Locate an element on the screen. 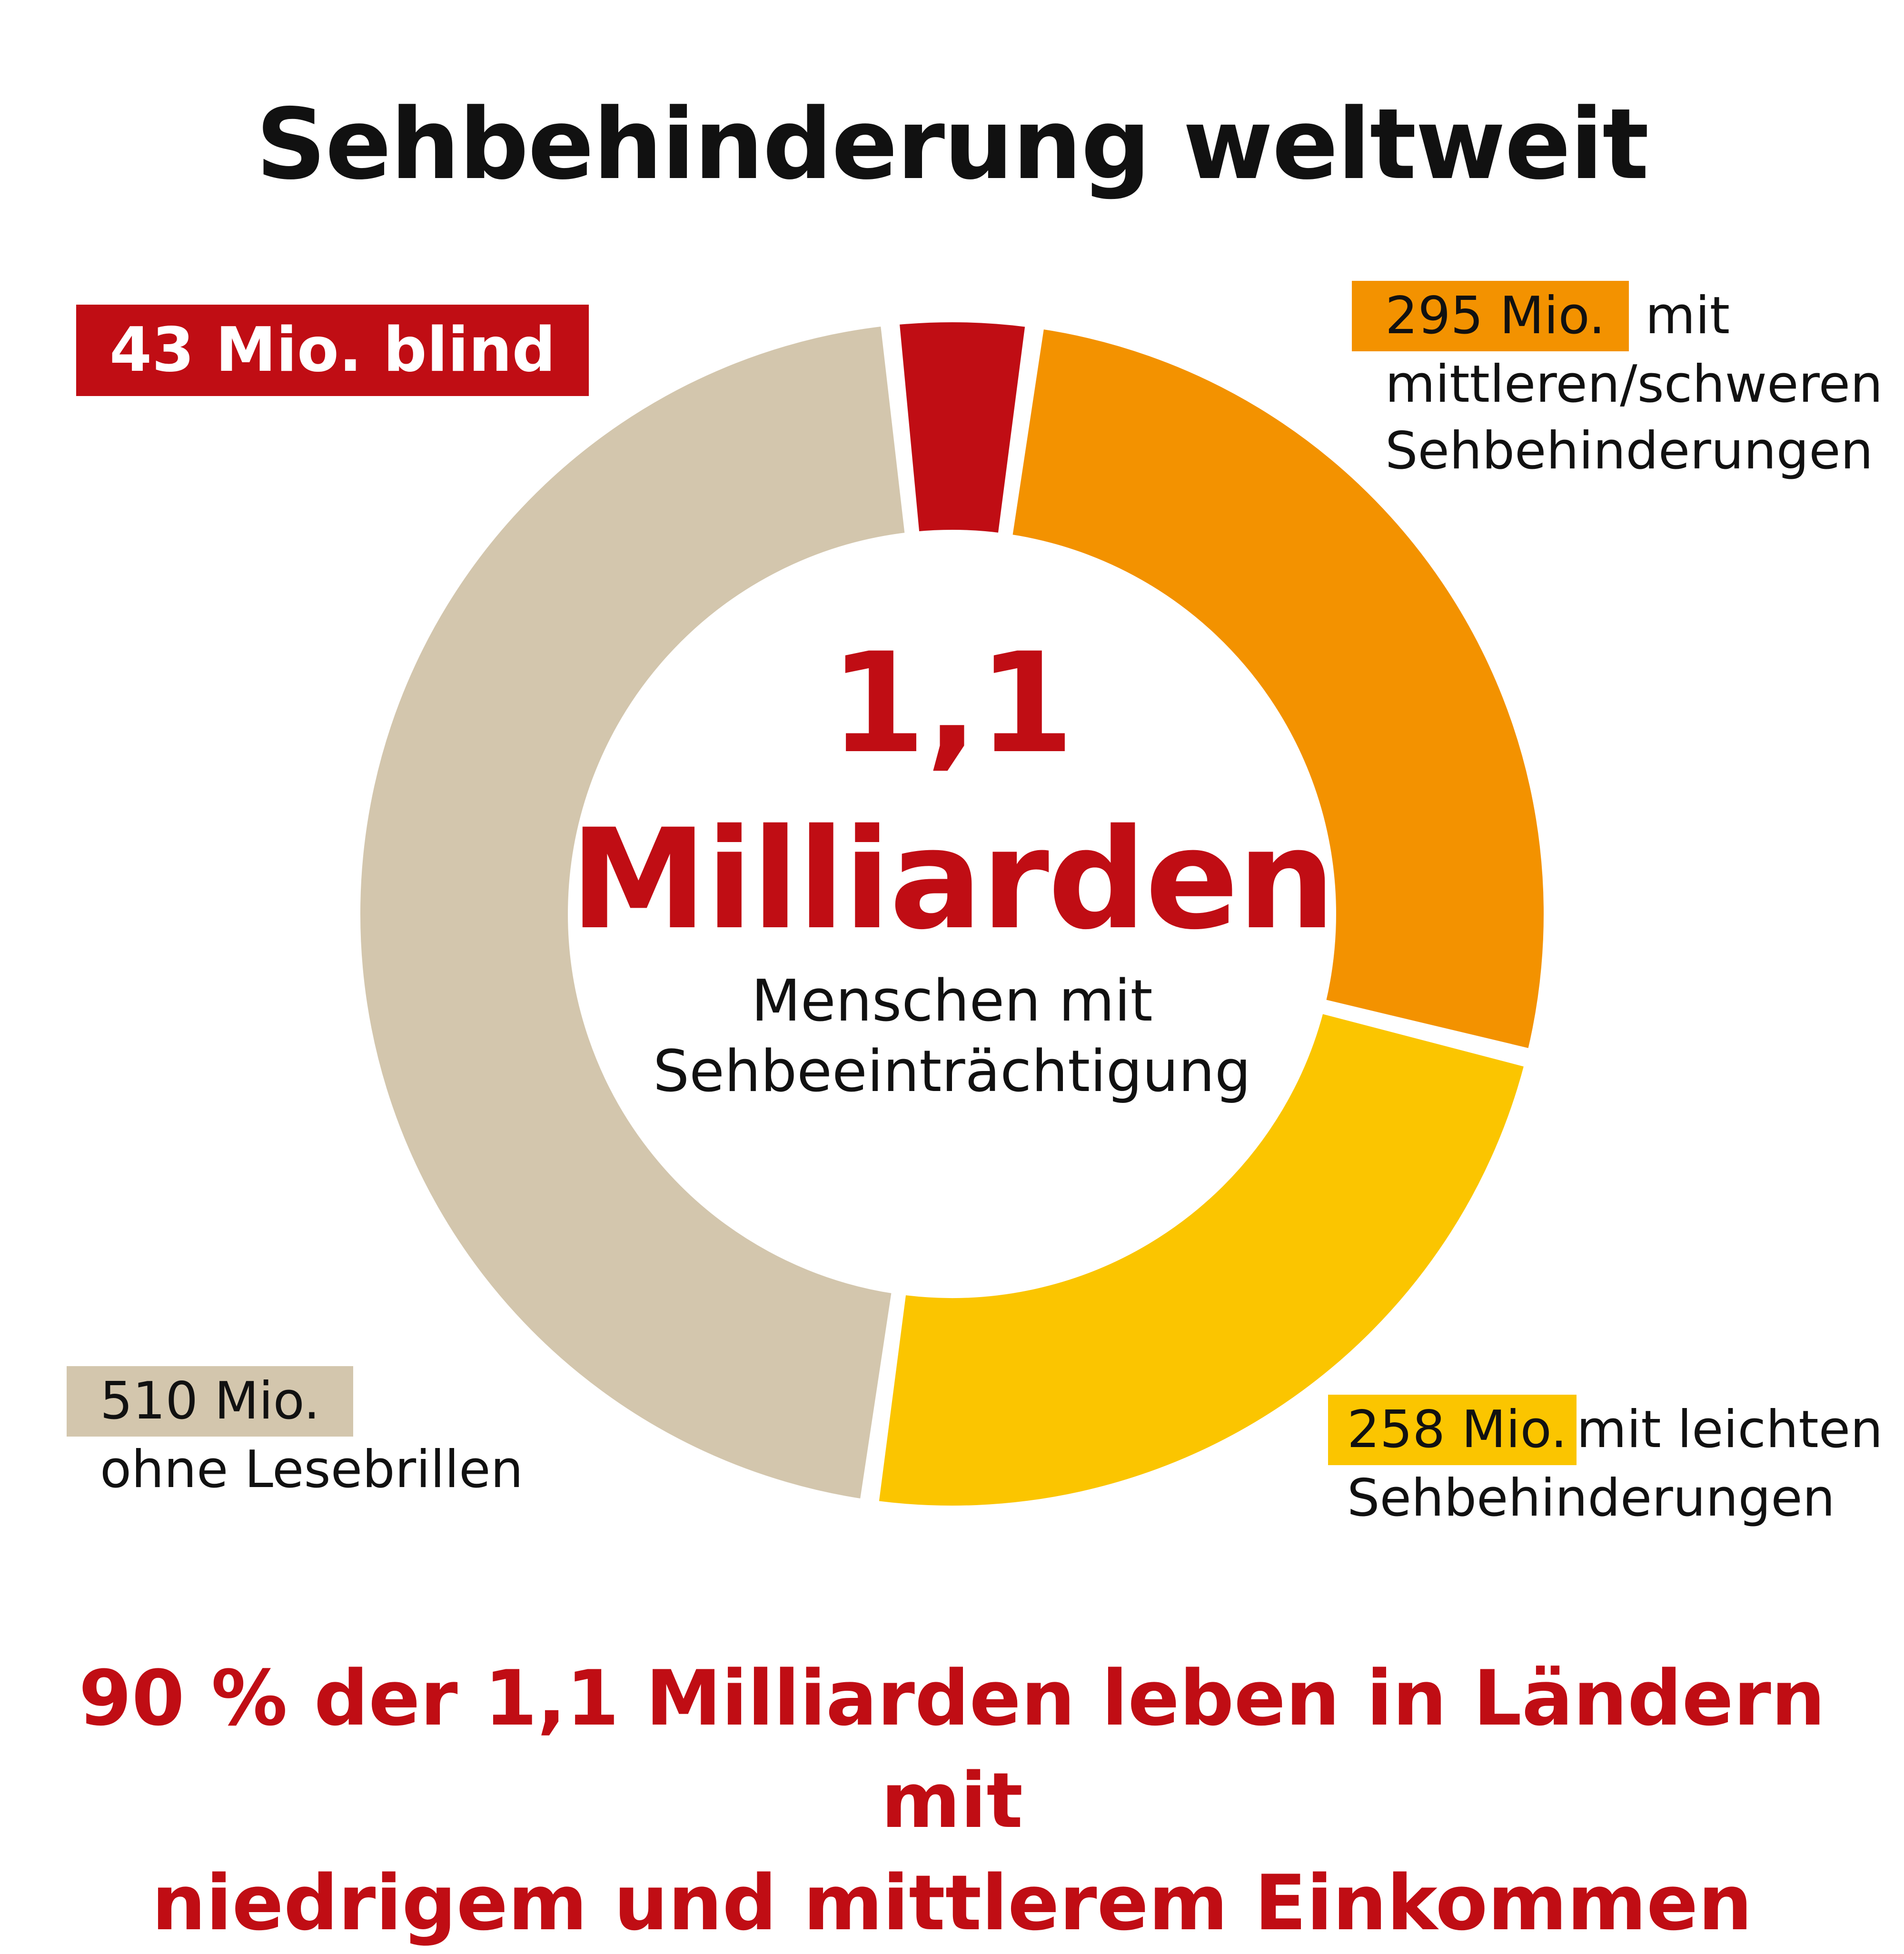 This screenshot has width=1904, height=1954. label-moderate-value: 295 Mio. is located at coordinates (1490, 316).